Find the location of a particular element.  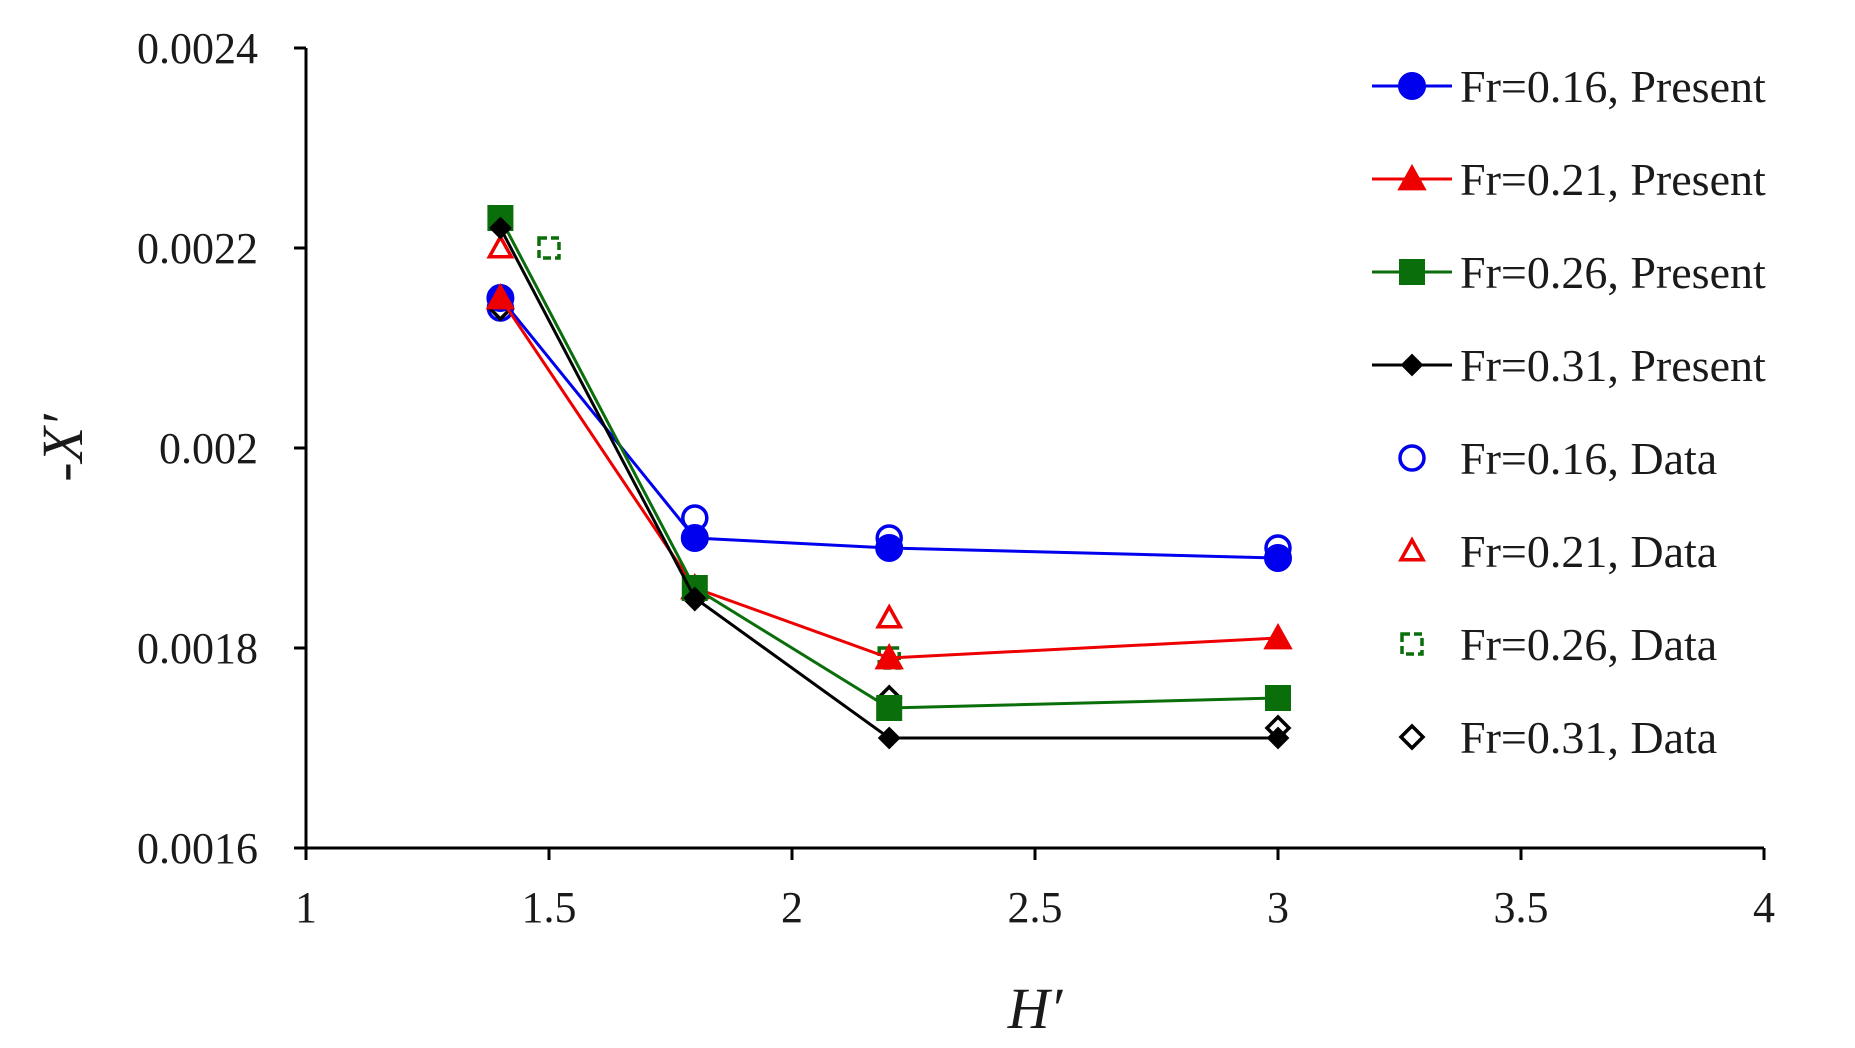

legend-label: Fr=0.16, Data is located at coordinates (1588, 458).